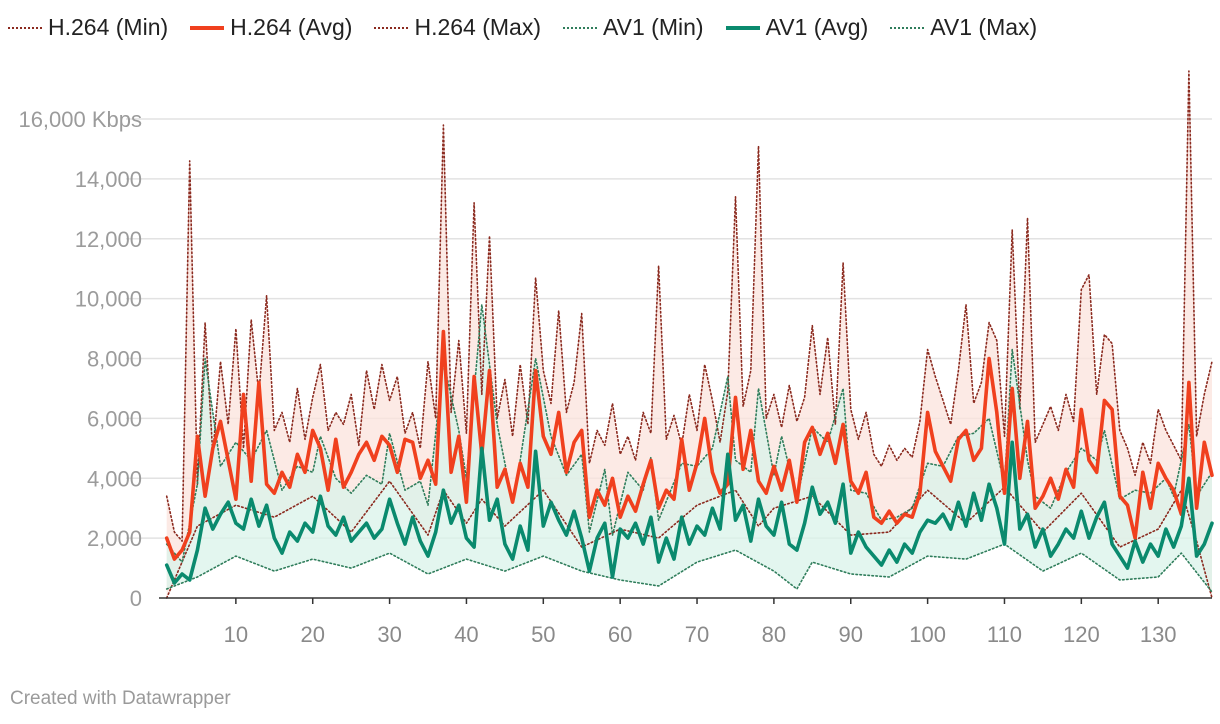  I want to click on legend-swatch-av1-avg, so click(742, 27).